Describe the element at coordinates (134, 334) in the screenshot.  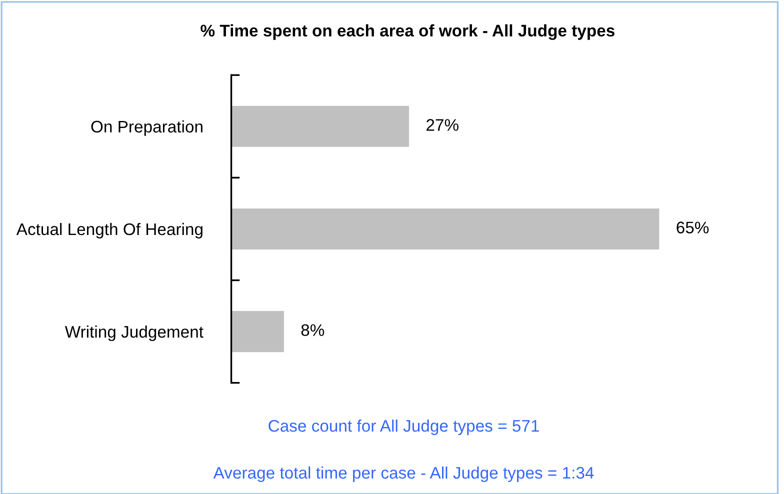
I see `y-tick-label: Writing Judgement` at that location.